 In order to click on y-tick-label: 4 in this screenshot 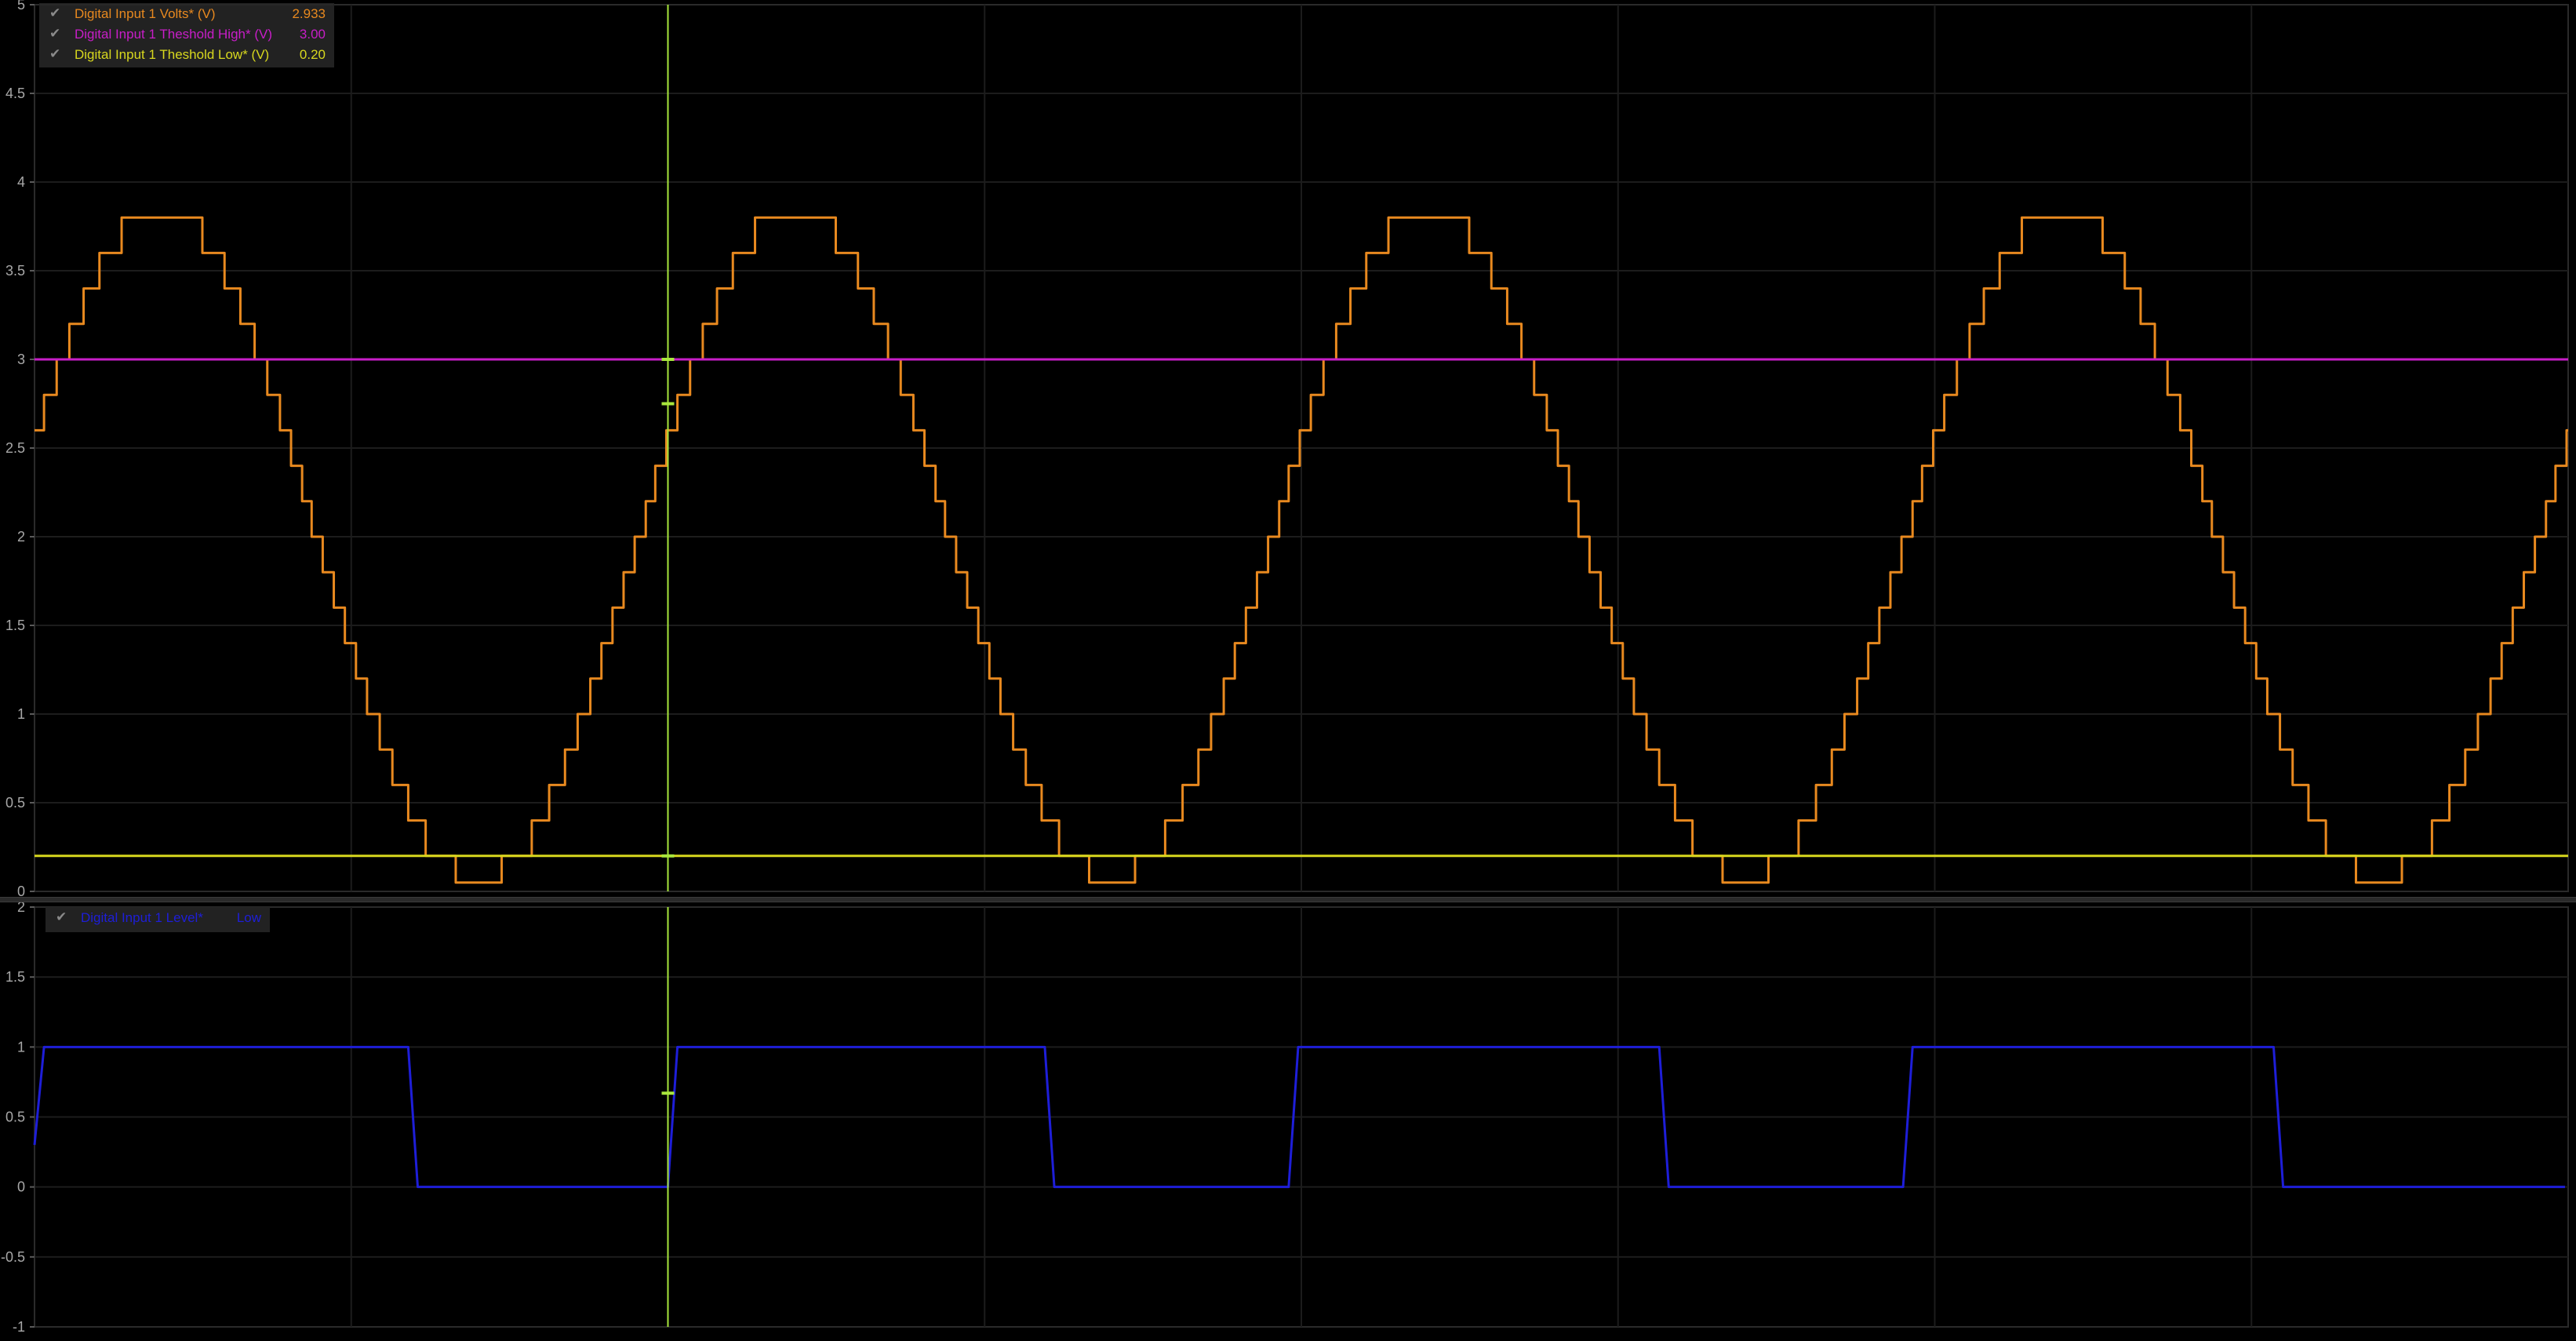, I will do `click(21, 182)`.